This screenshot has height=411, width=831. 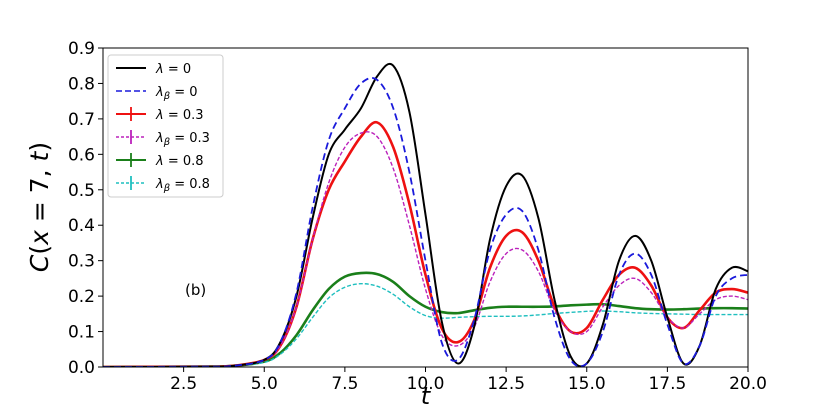 What do you see at coordinates (81, 84) in the screenshot?
I see `y-tick-label: 0.8` at bounding box center [81, 84].